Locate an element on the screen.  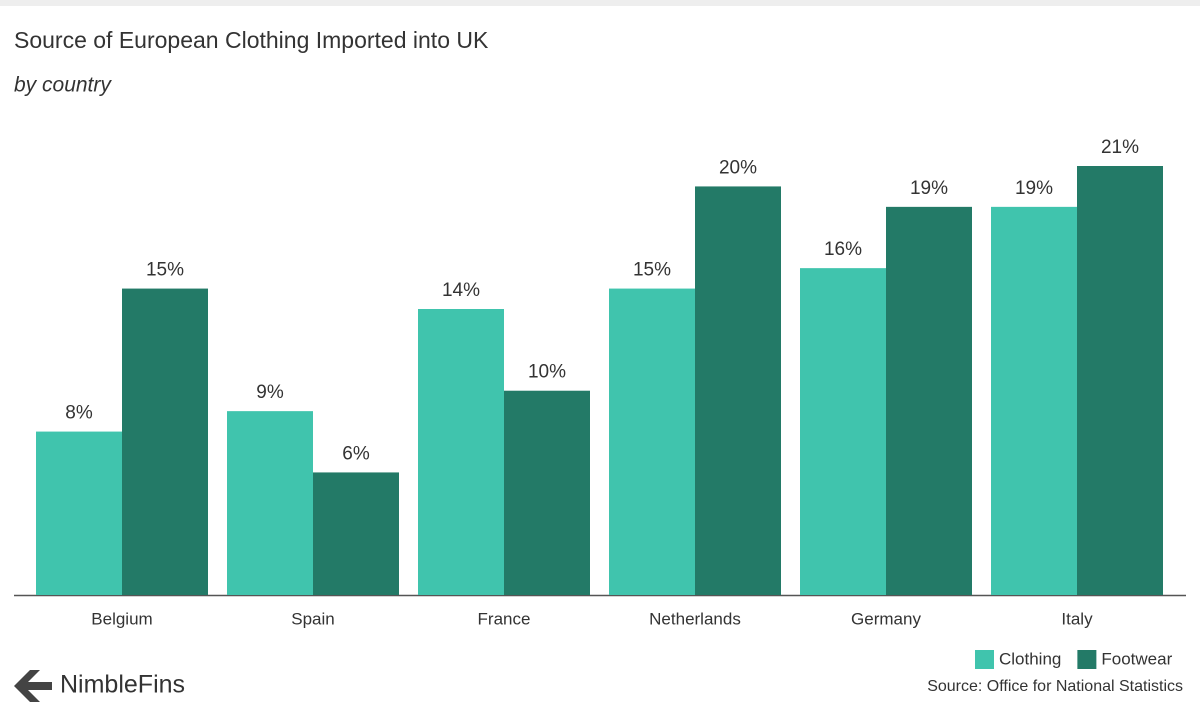
brand-logo is located at coordinates (33, 686).